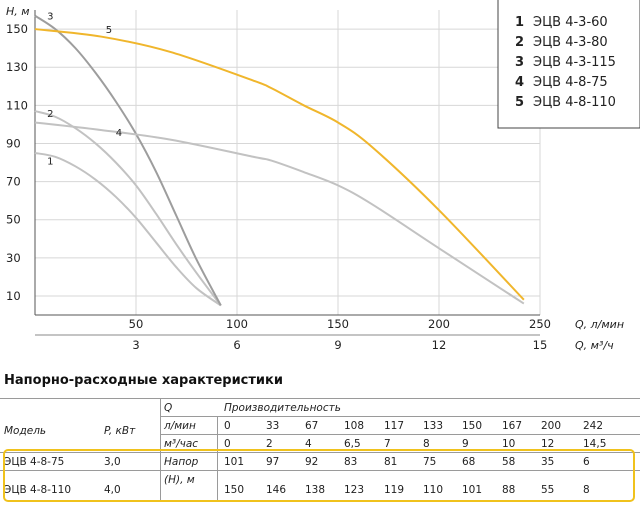 This screenshot has width=640, height=510. I want to click on row-power-2: 4,0, so click(112, 490).